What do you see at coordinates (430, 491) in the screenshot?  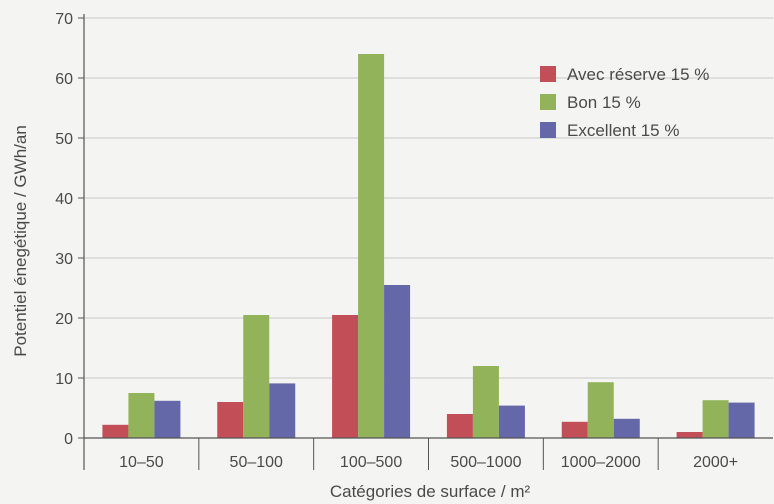 I see `x-axis-label: Catégories de surface / m²` at bounding box center [430, 491].